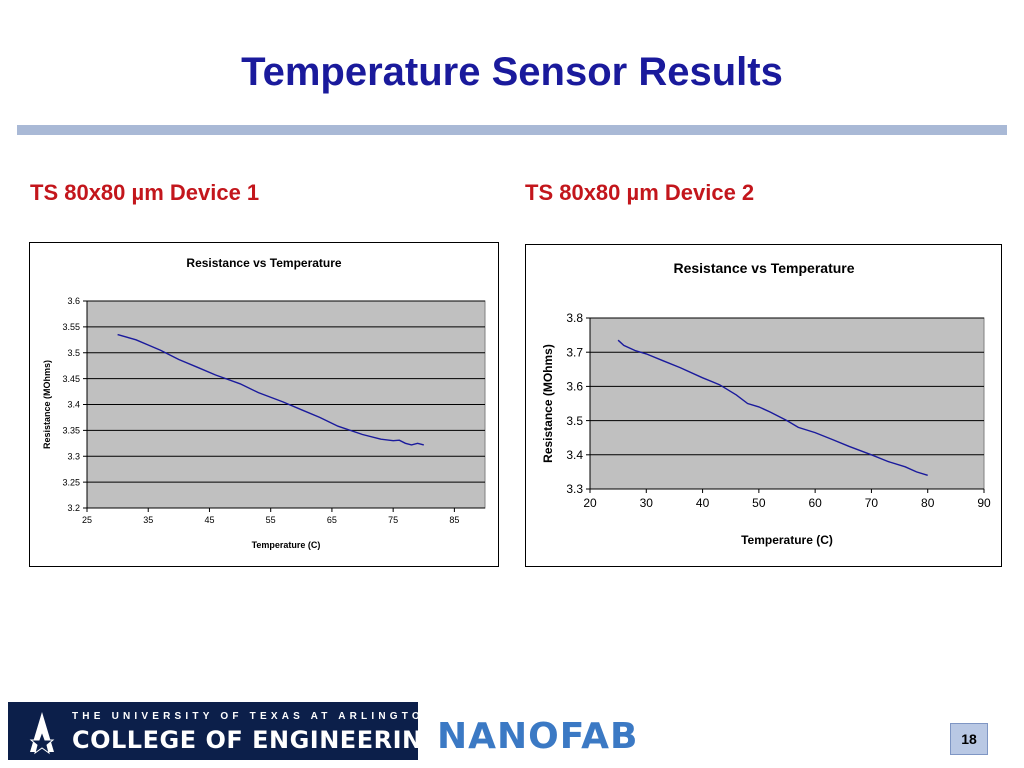  What do you see at coordinates (245, 740) in the screenshot?
I see `college-line: COLLEGE OF ENGINEERING` at bounding box center [245, 740].